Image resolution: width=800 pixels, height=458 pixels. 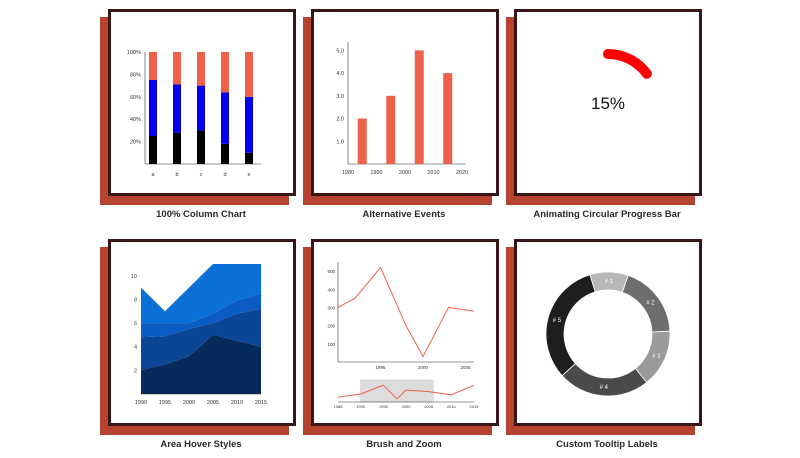 What do you see at coordinates (135, 143) in the screenshot?
I see `y-tick-label: 20%` at bounding box center [135, 143].